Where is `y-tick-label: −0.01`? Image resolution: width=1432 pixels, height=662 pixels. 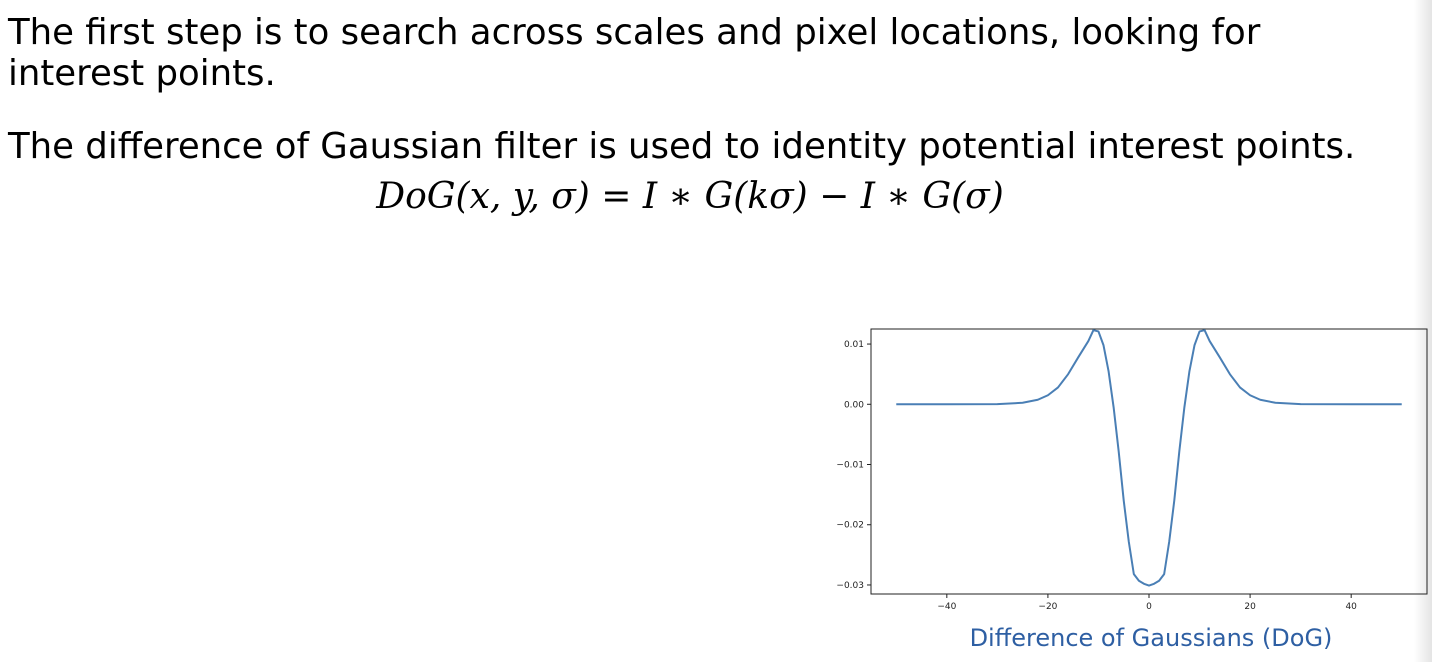
y-tick-label: −0.01 is located at coordinates (850, 466).